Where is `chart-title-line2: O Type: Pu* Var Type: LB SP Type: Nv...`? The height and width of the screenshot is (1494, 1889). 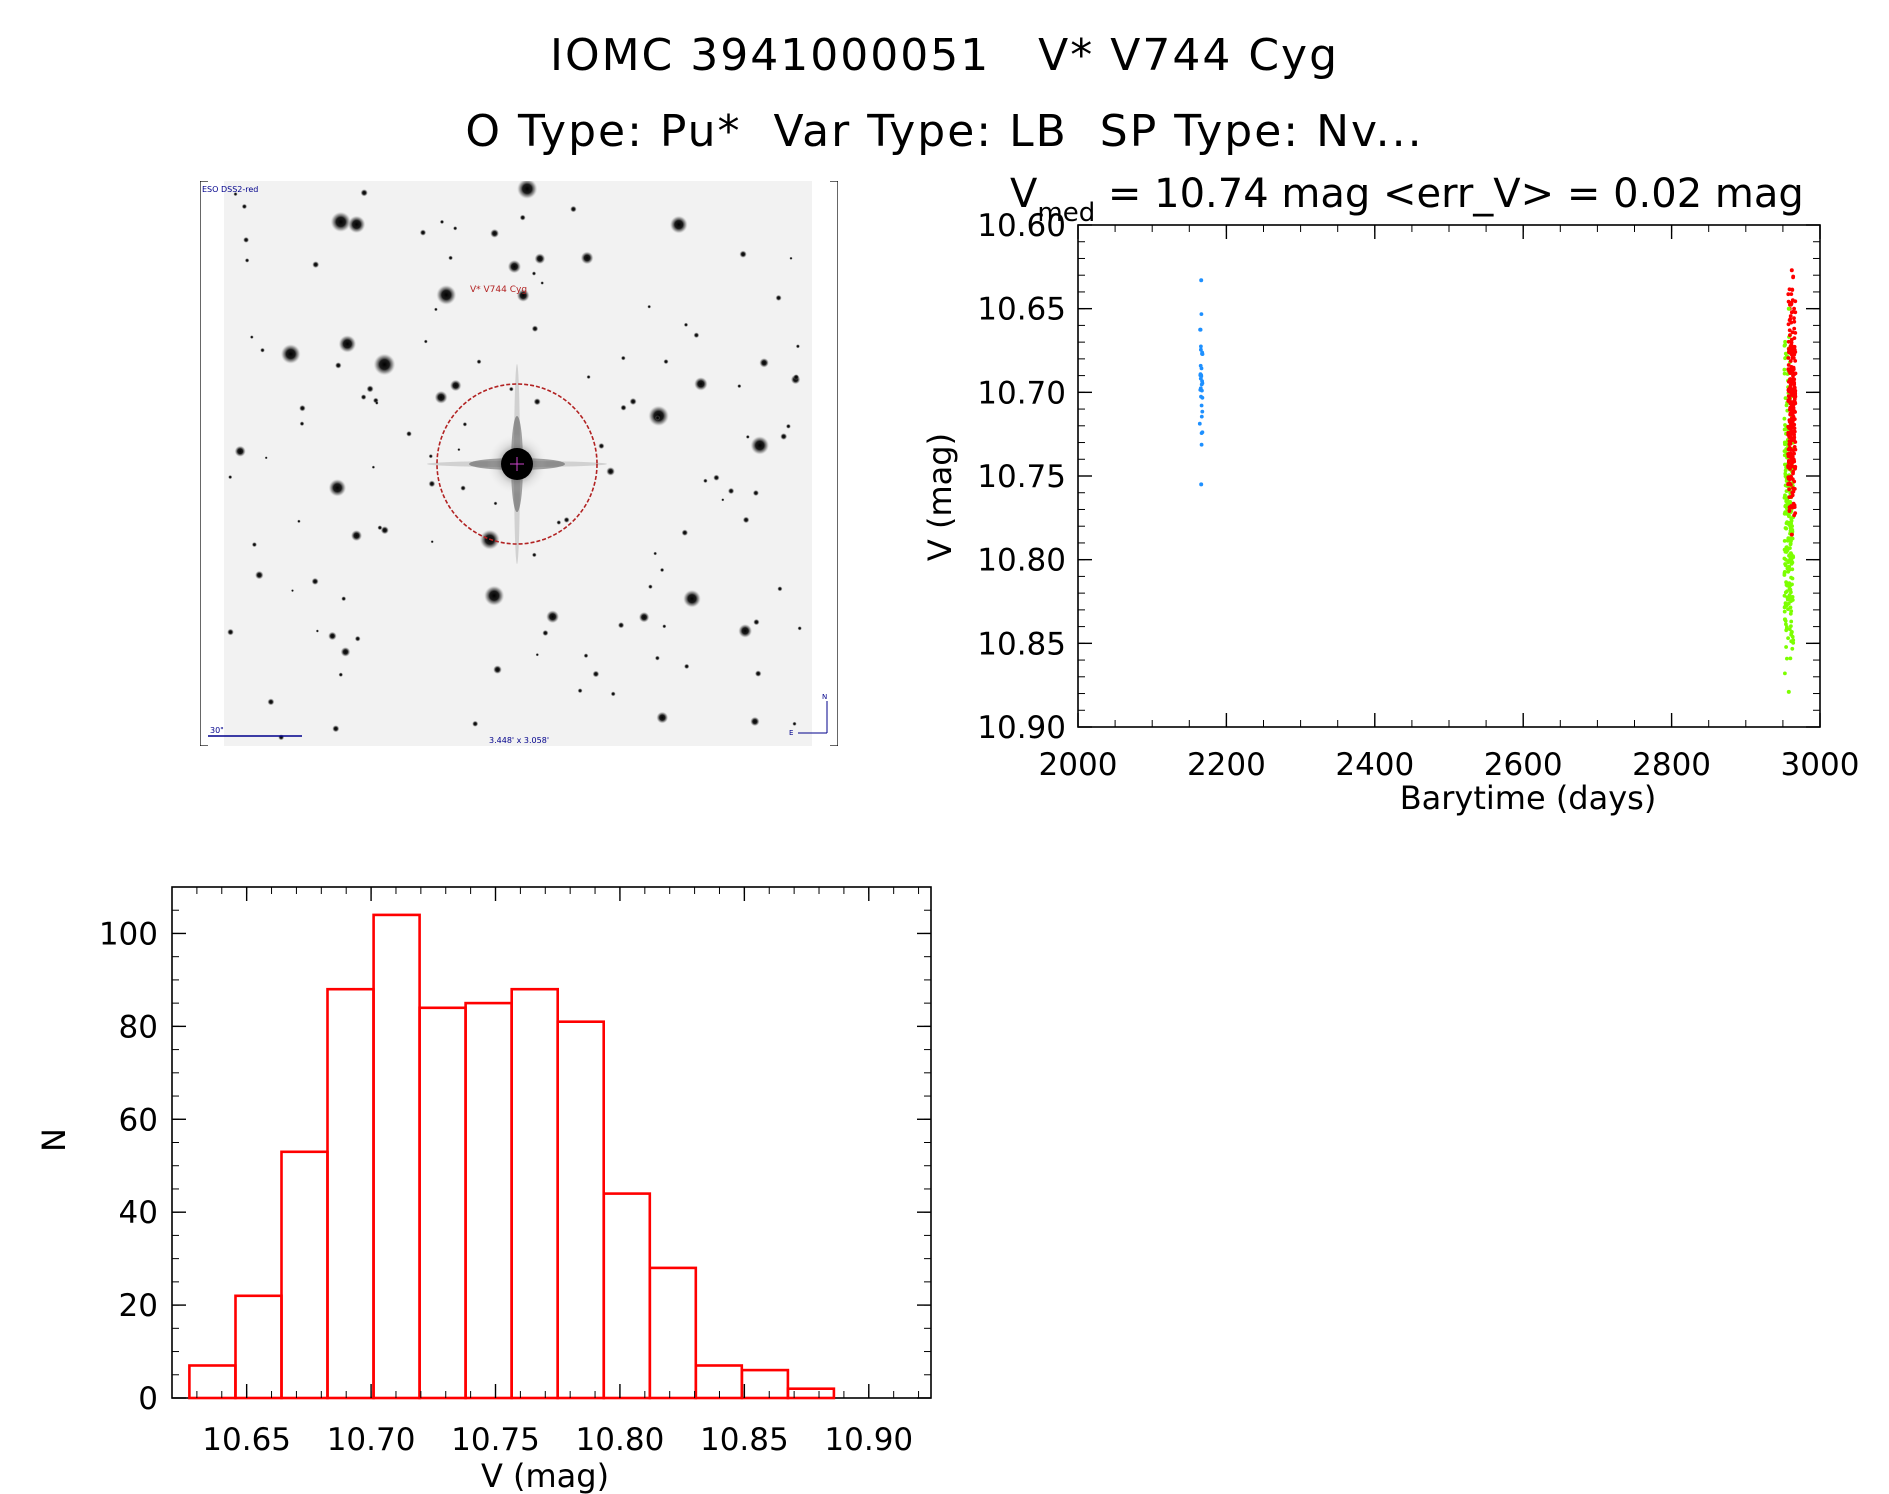
chart-title-line2: O Type: Pu* Var Type: LB SP Type: Nv... is located at coordinates (944, 131).